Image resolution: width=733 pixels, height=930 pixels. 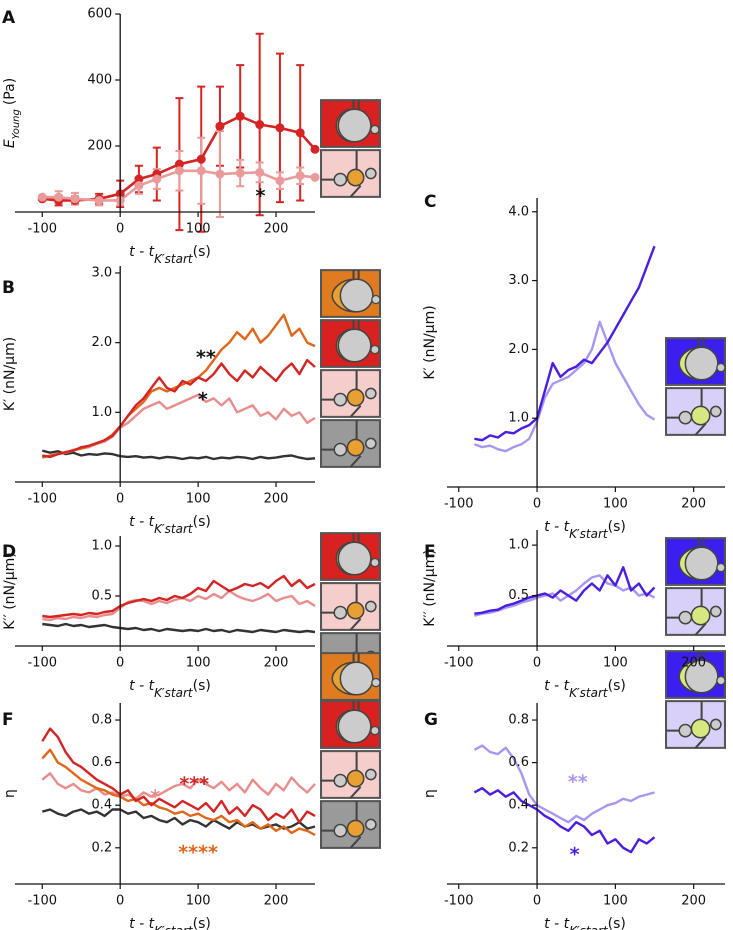 What do you see at coordinates (8, 288) in the screenshot?
I see `panel-label: B` at bounding box center [8, 288].